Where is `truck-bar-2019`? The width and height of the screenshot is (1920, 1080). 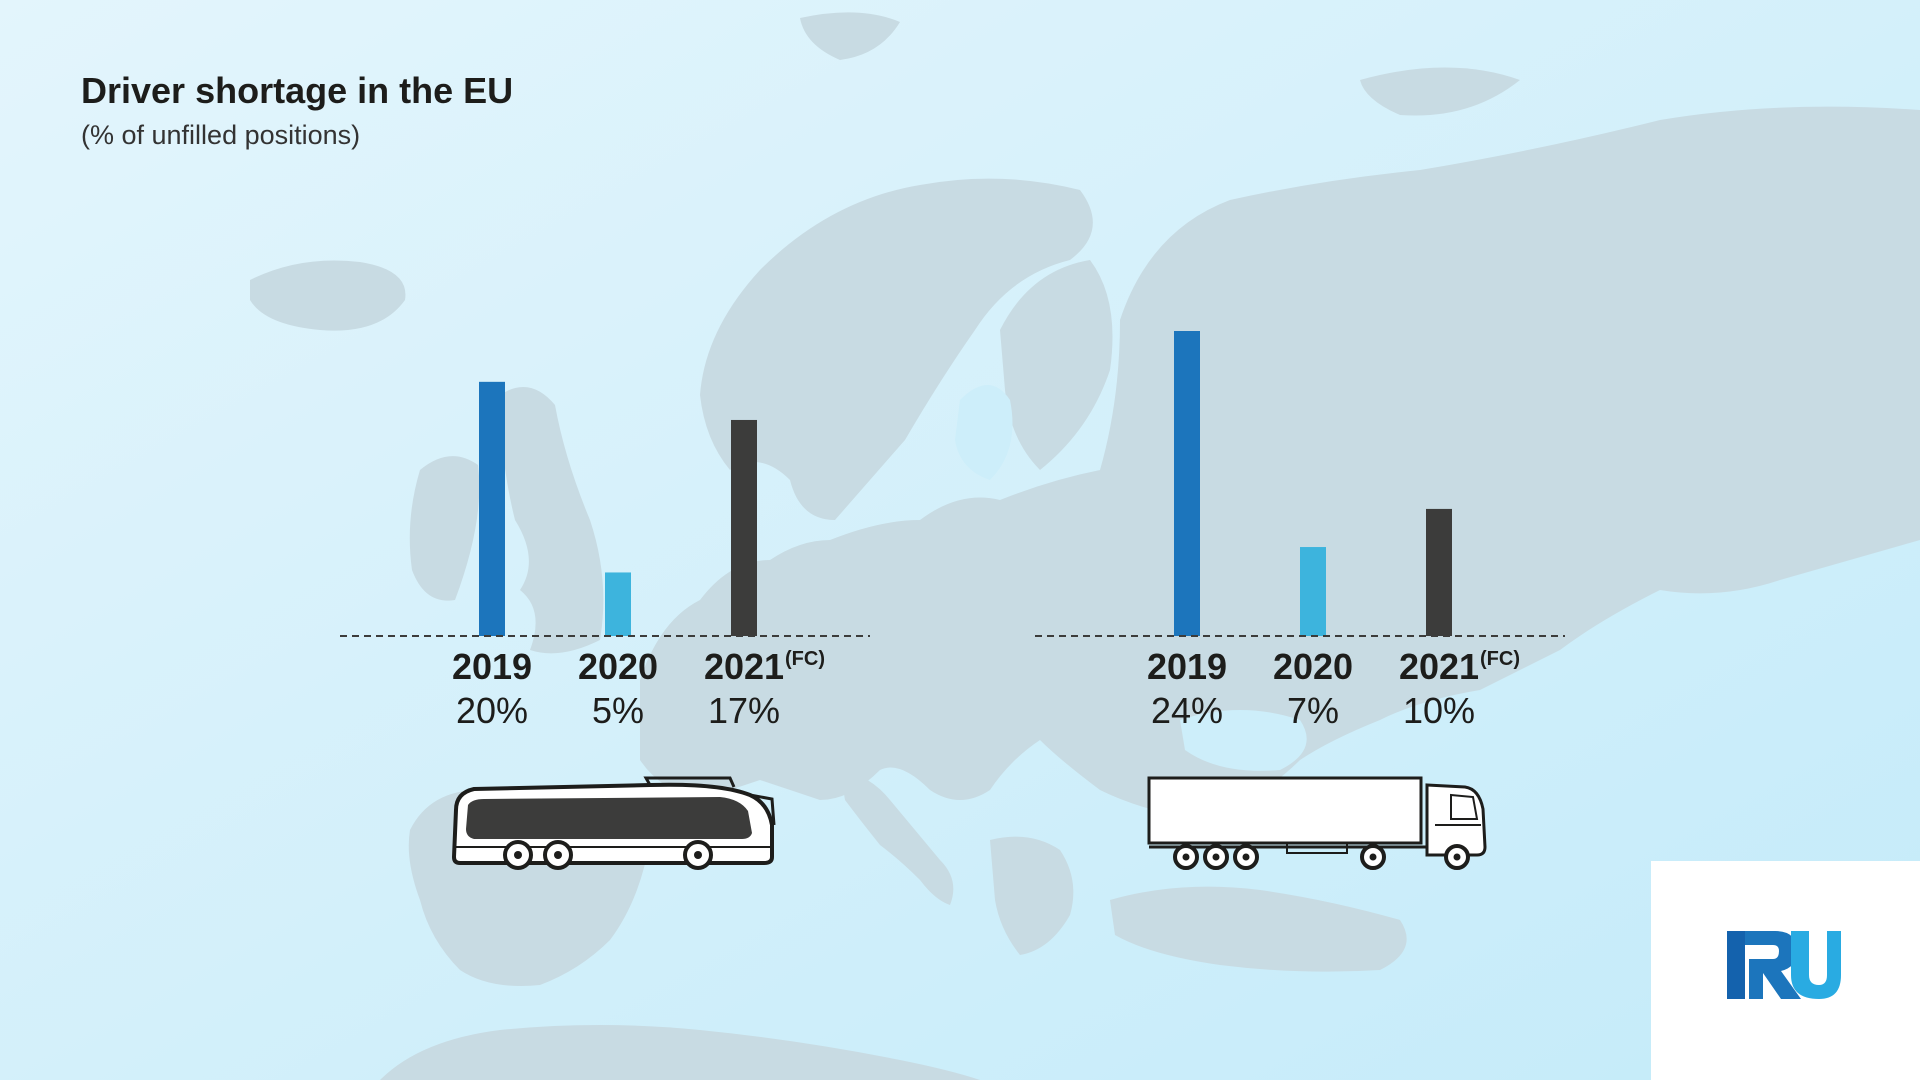 truck-bar-2019 is located at coordinates (1187, 483).